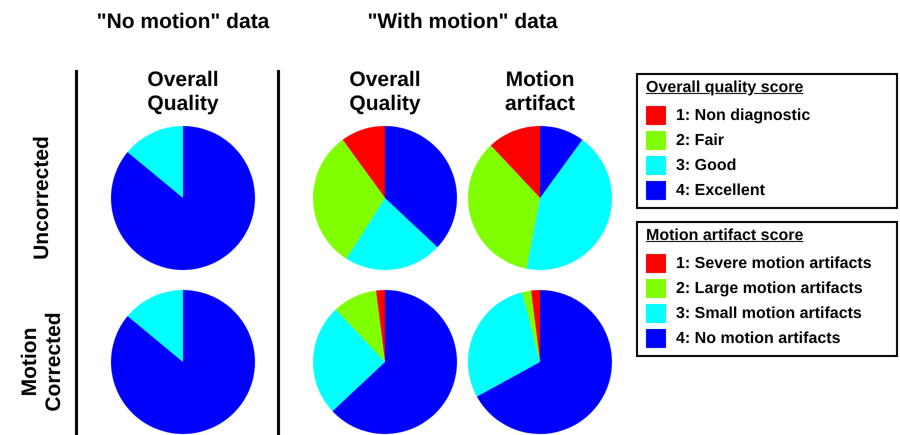  What do you see at coordinates (540, 92) in the screenshot?
I see `chart-title: Motion artifact` at bounding box center [540, 92].